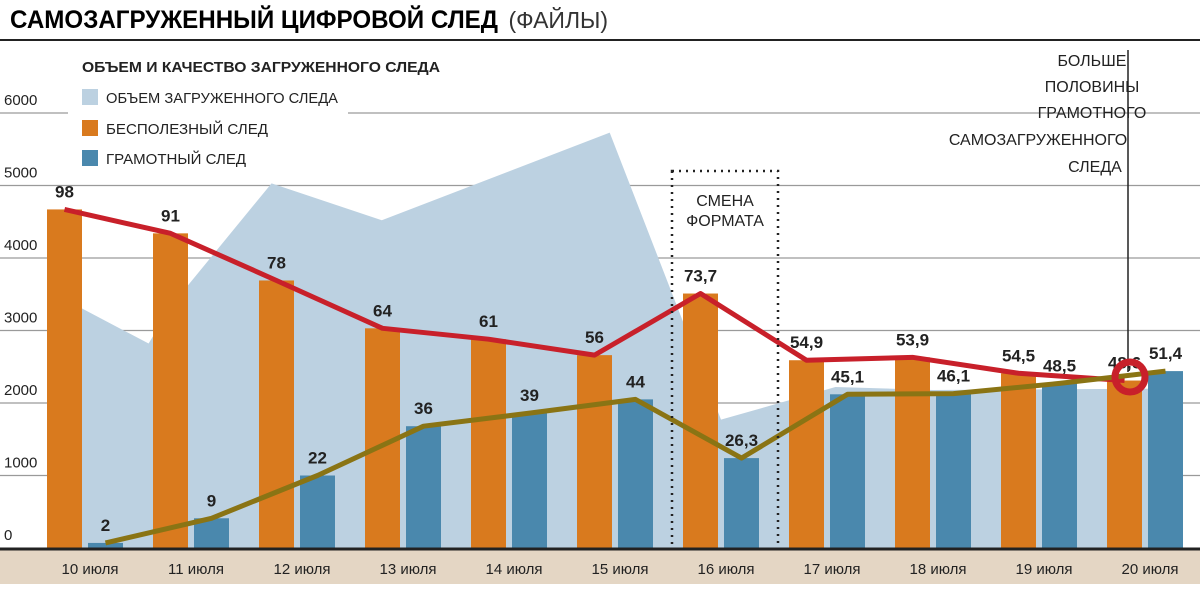 The image size is (1200, 589). Describe the element at coordinates (8, 535) in the screenshot. I see `y-tick-label: 0` at that location.